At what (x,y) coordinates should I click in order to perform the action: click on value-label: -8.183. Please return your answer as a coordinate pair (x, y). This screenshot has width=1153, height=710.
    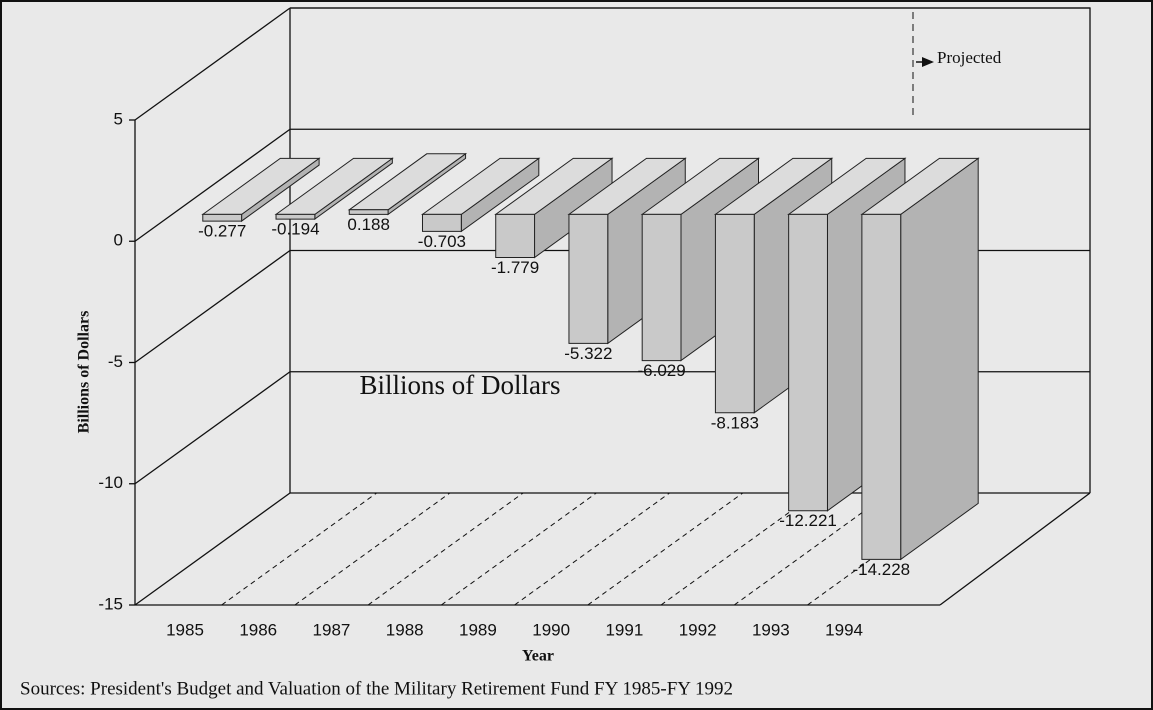
    Looking at the image, I should click on (735, 422).